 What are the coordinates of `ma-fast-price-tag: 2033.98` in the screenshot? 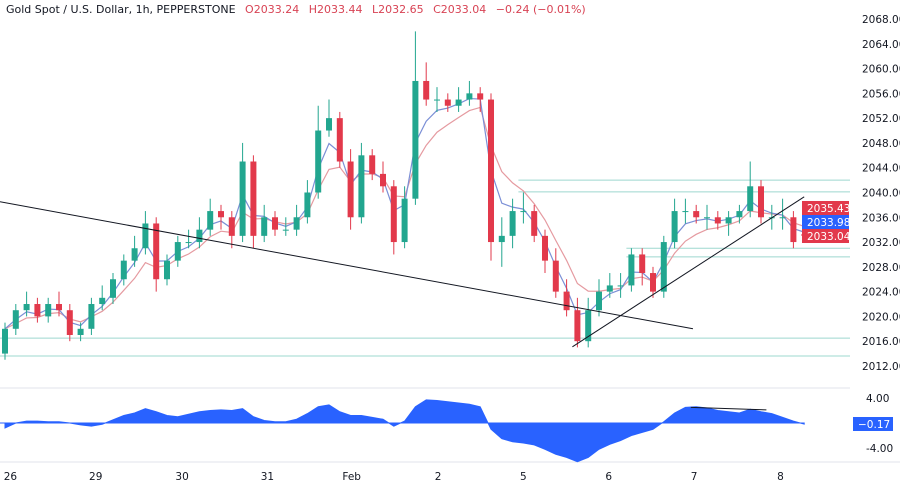 It's located at (826, 222).